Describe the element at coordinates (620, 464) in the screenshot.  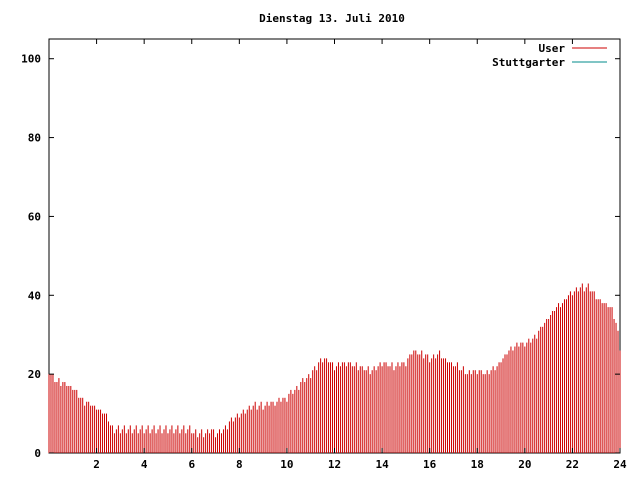
I see `x-tick-label: 24` at that location.